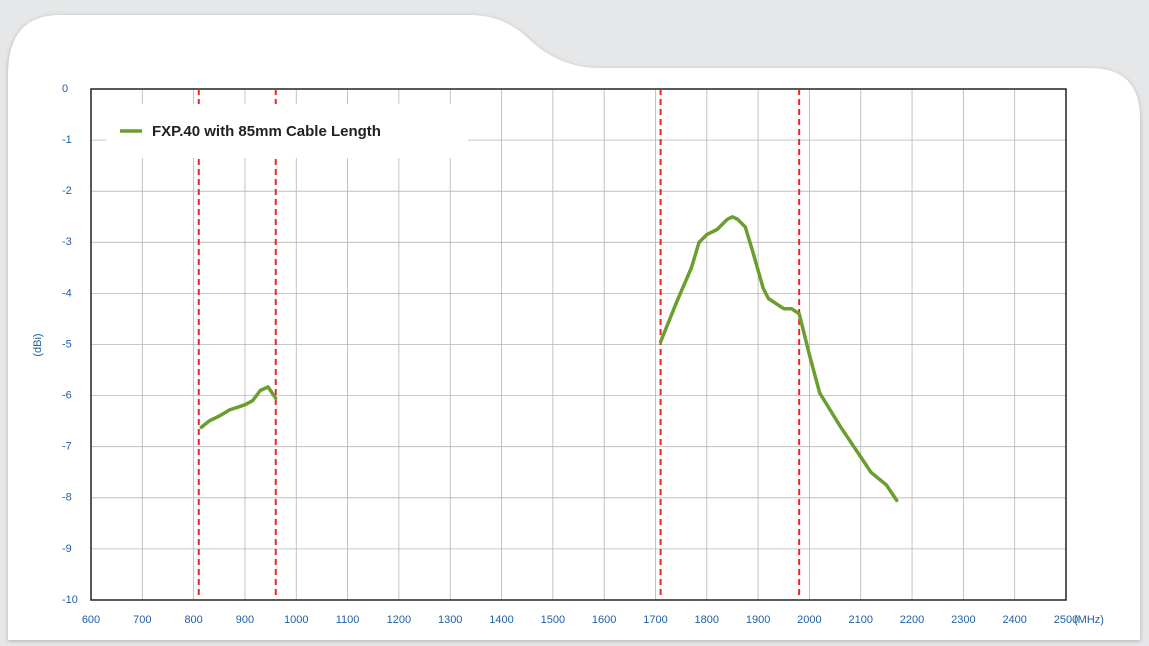 This screenshot has width=1149, height=646. What do you see at coordinates (707, 620) in the screenshot?
I see `x-tick-label: 1800` at bounding box center [707, 620].